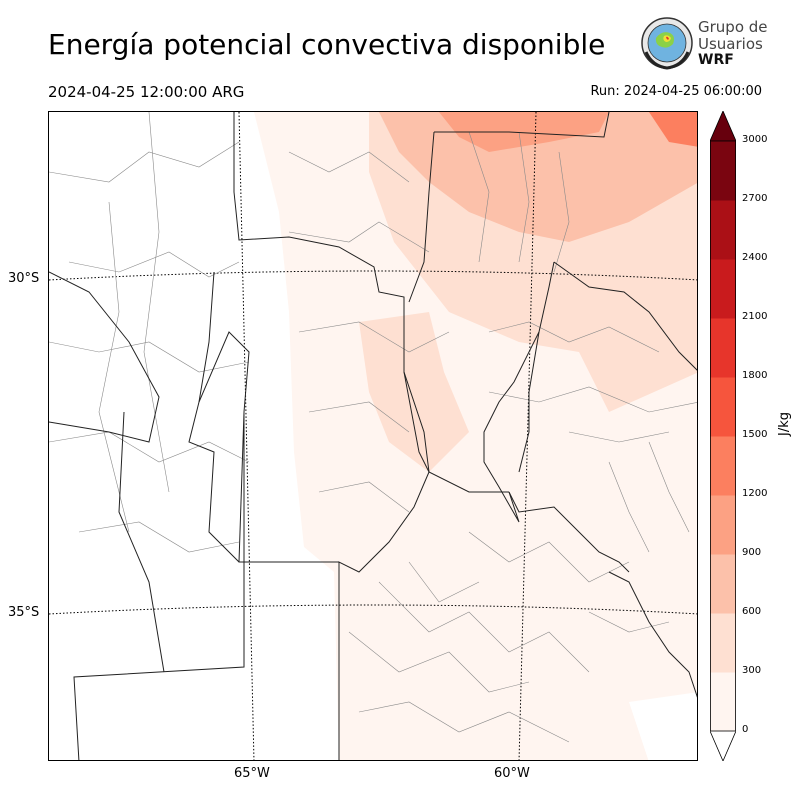 The width and height of the screenshot is (800, 800). I want to click on boundary-san-juan, so click(104, 357).